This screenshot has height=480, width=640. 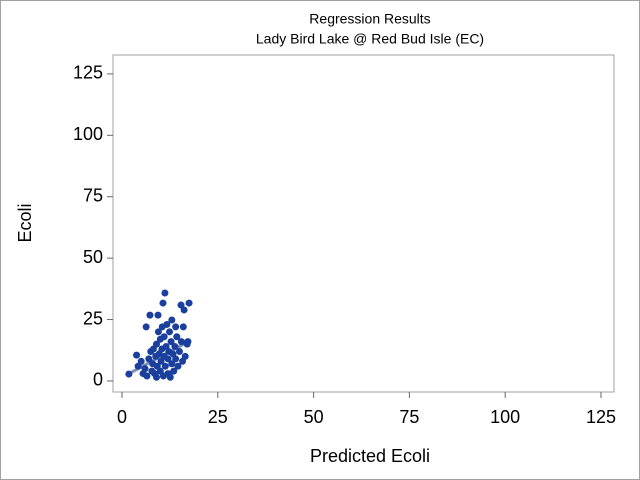 What do you see at coordinates (218, 417) in the screenshot?
I see `x-tick-label: 25` at bounding box center [218, 417].